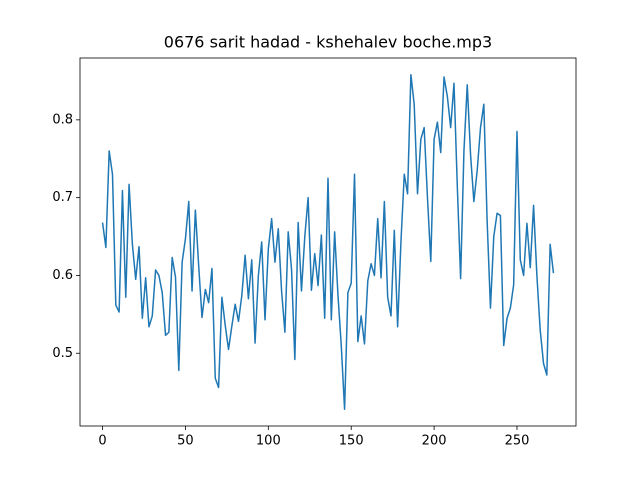  What do you see at coordinates (328, 42) in the screenshot?
I see `chart-title: 0676 sarit hadad - kshehalev boche.mp3` at bounding box center [328, 42].